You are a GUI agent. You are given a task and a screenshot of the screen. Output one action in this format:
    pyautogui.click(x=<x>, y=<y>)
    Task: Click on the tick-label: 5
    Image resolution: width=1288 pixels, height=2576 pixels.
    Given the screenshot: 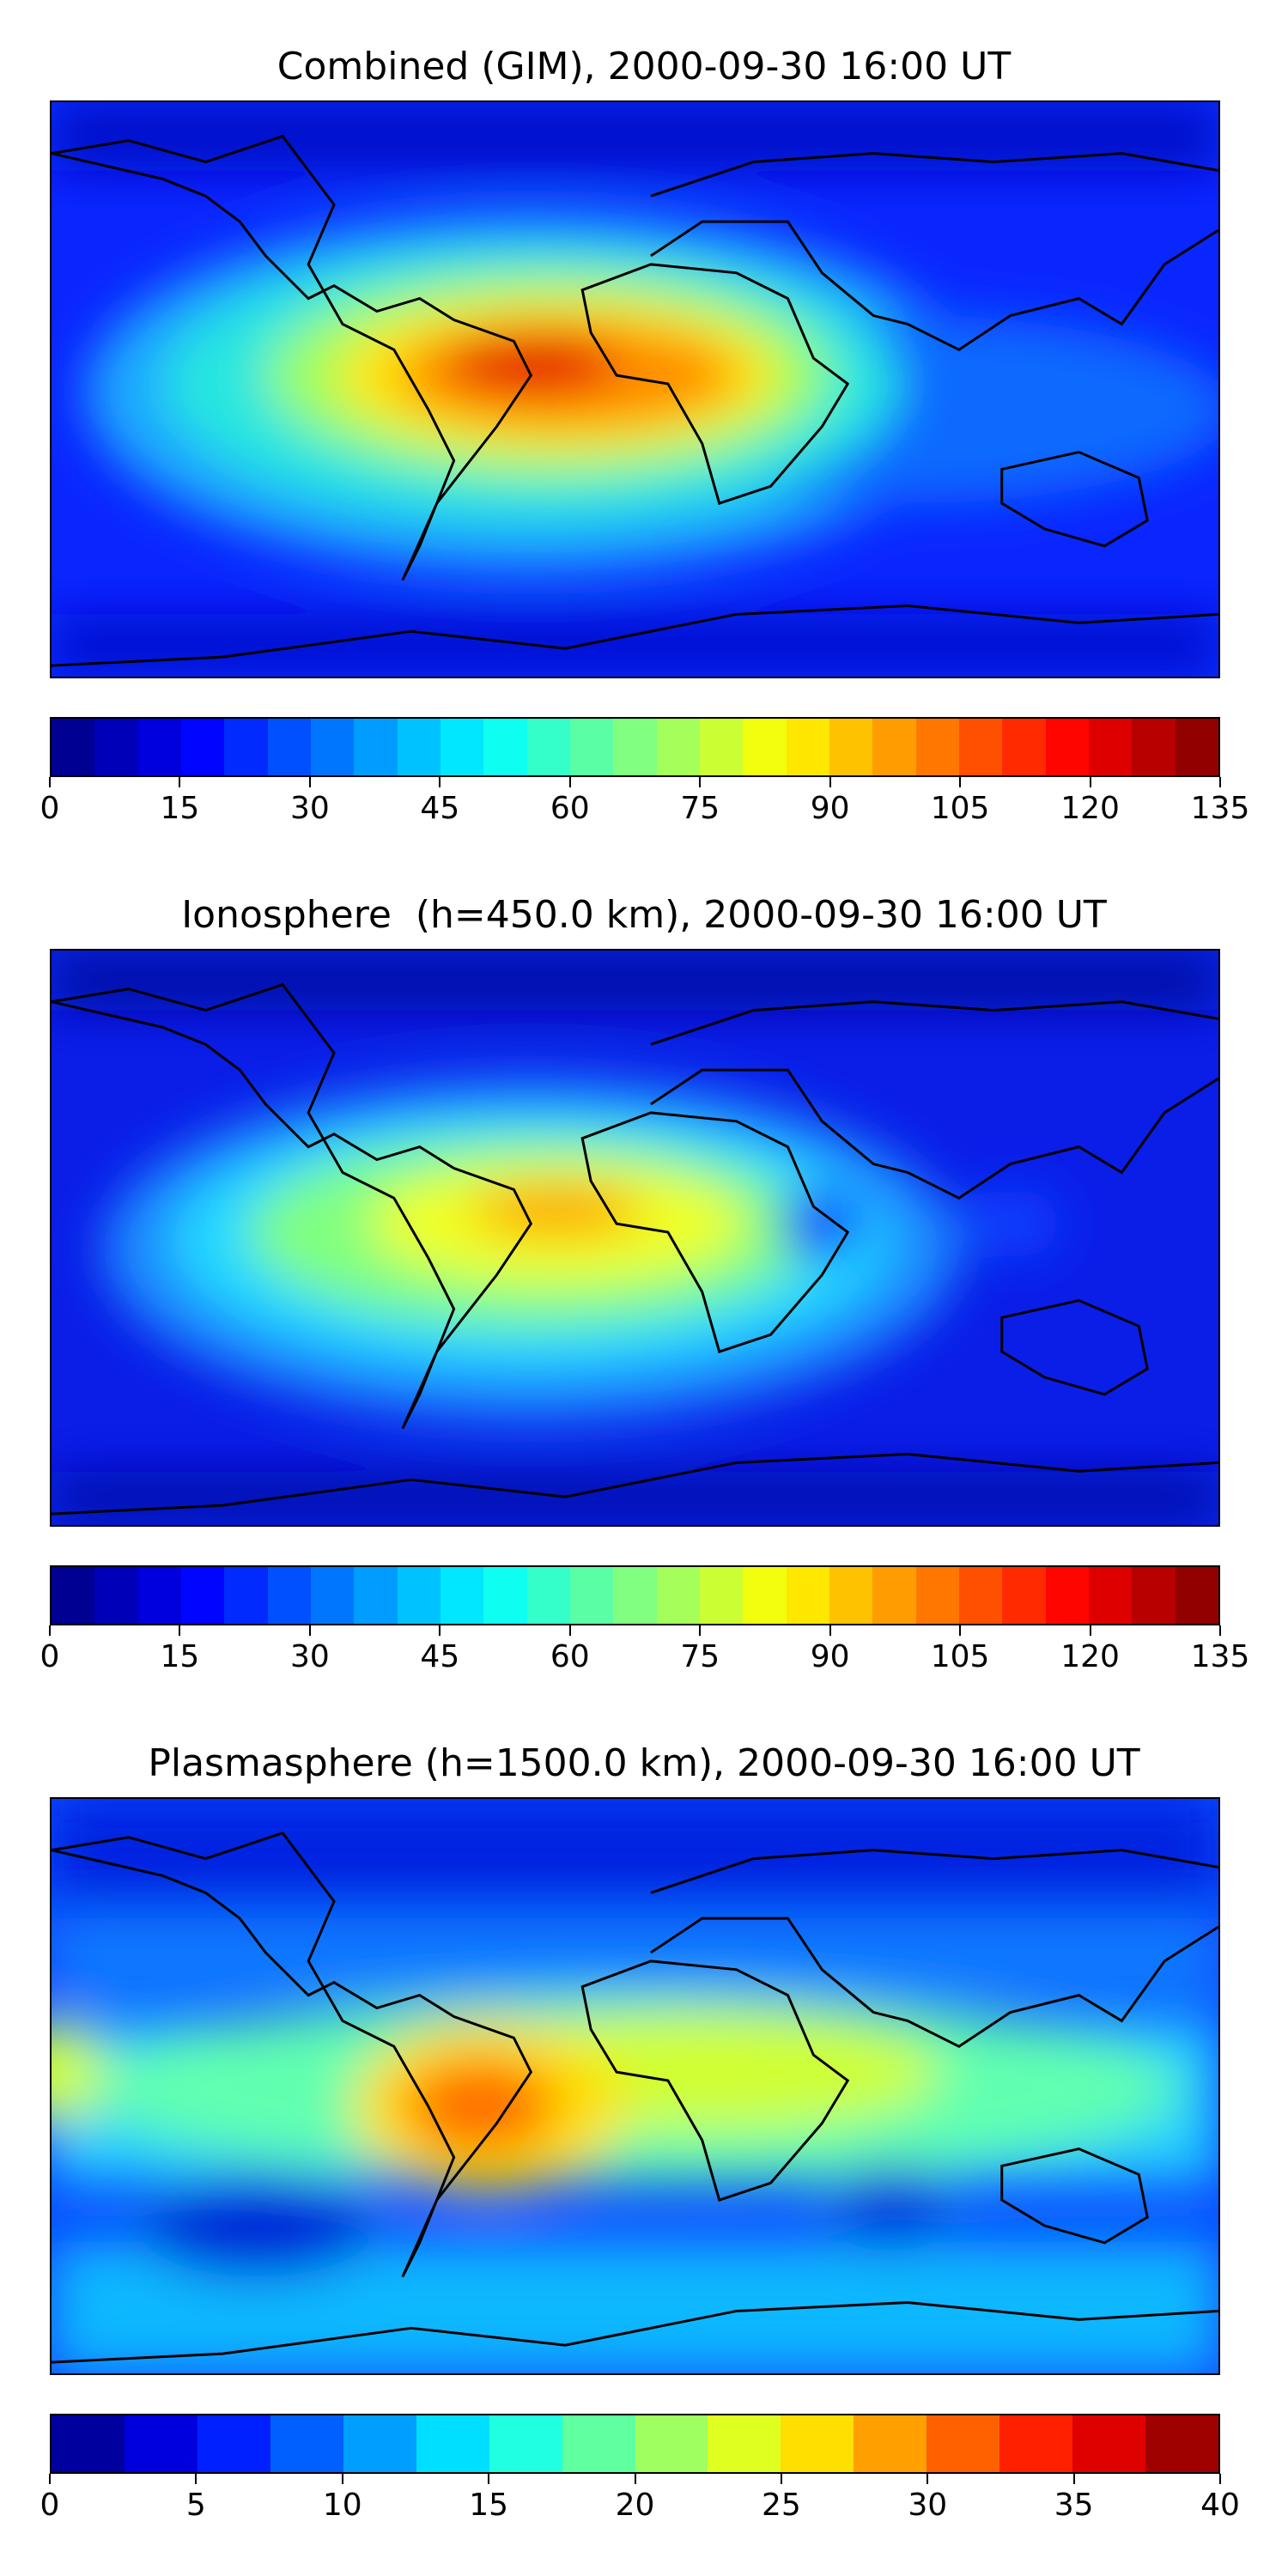 What is the action you would take?
    pyautogui.click(x=196, y=2506)
    